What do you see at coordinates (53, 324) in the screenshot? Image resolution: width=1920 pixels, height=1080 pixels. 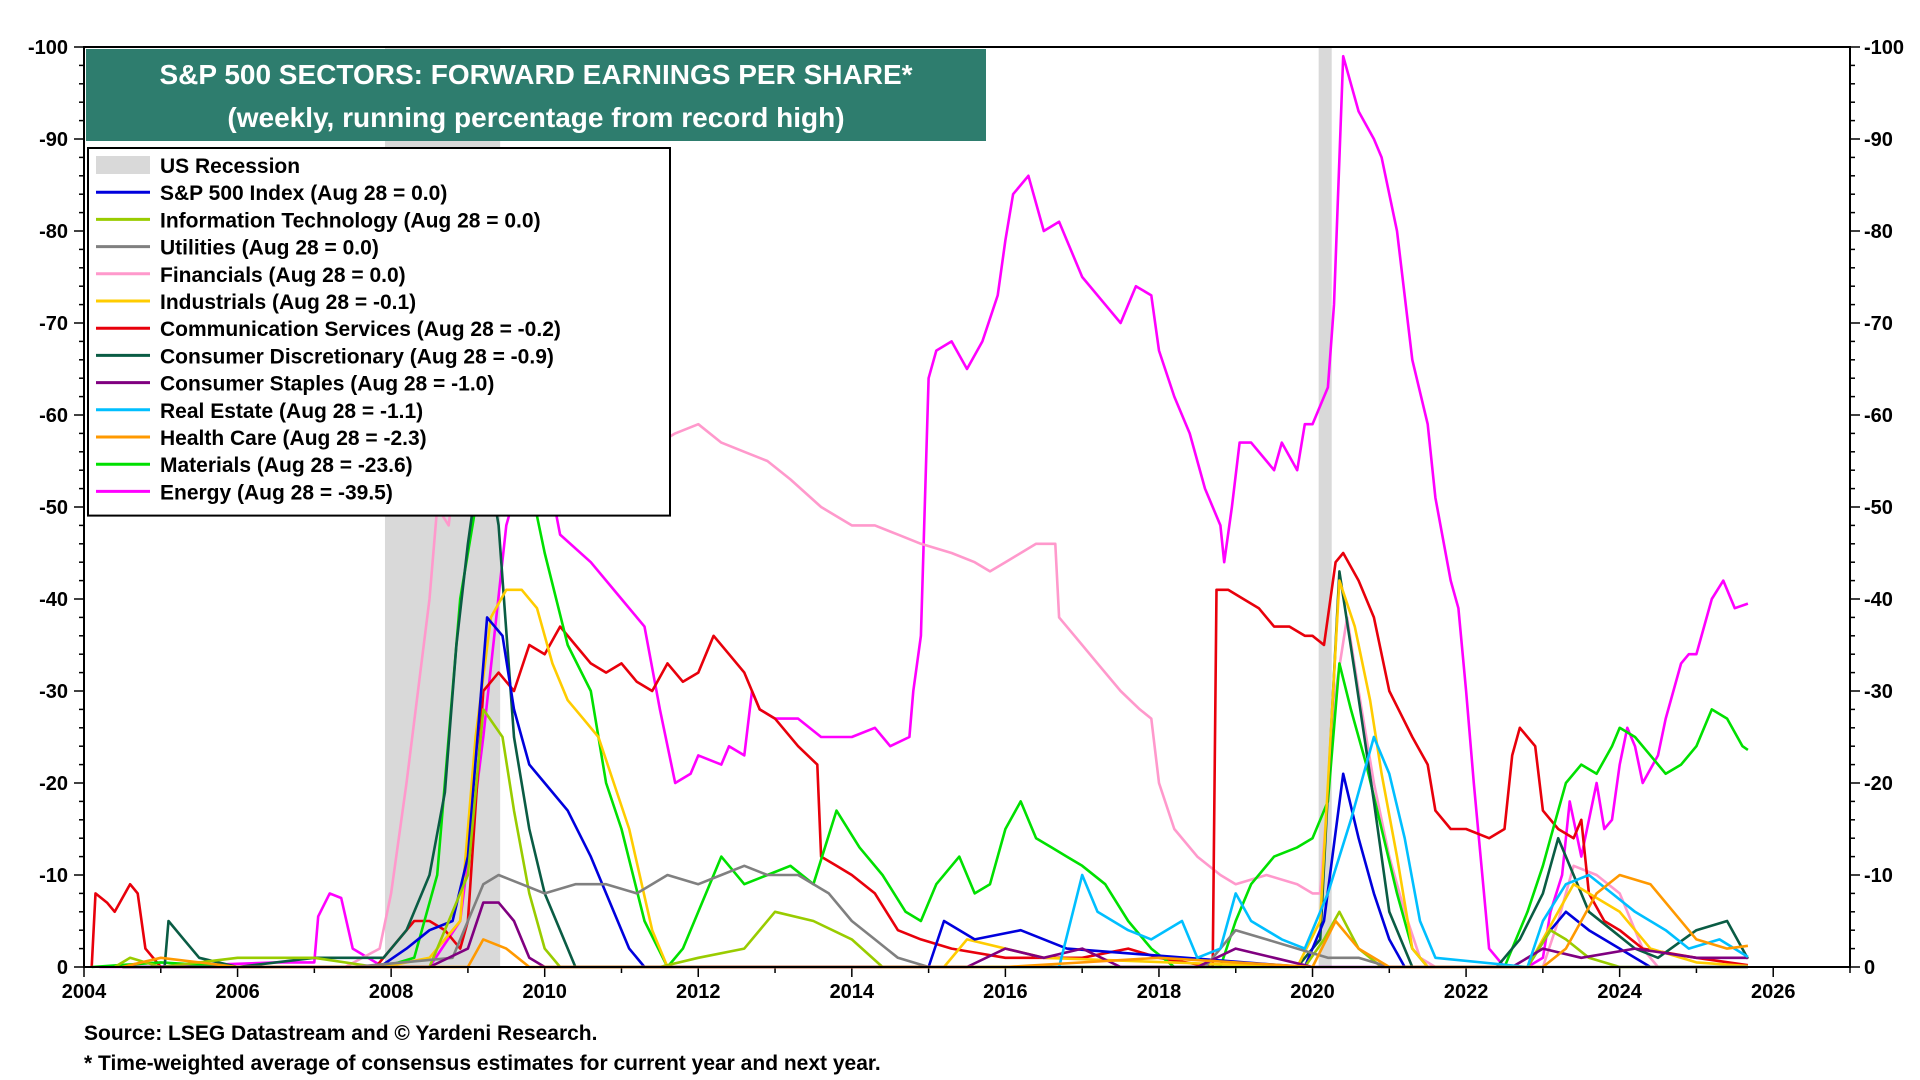 I see `y-tick-label-left: -70` at bounding box center [53, 324].